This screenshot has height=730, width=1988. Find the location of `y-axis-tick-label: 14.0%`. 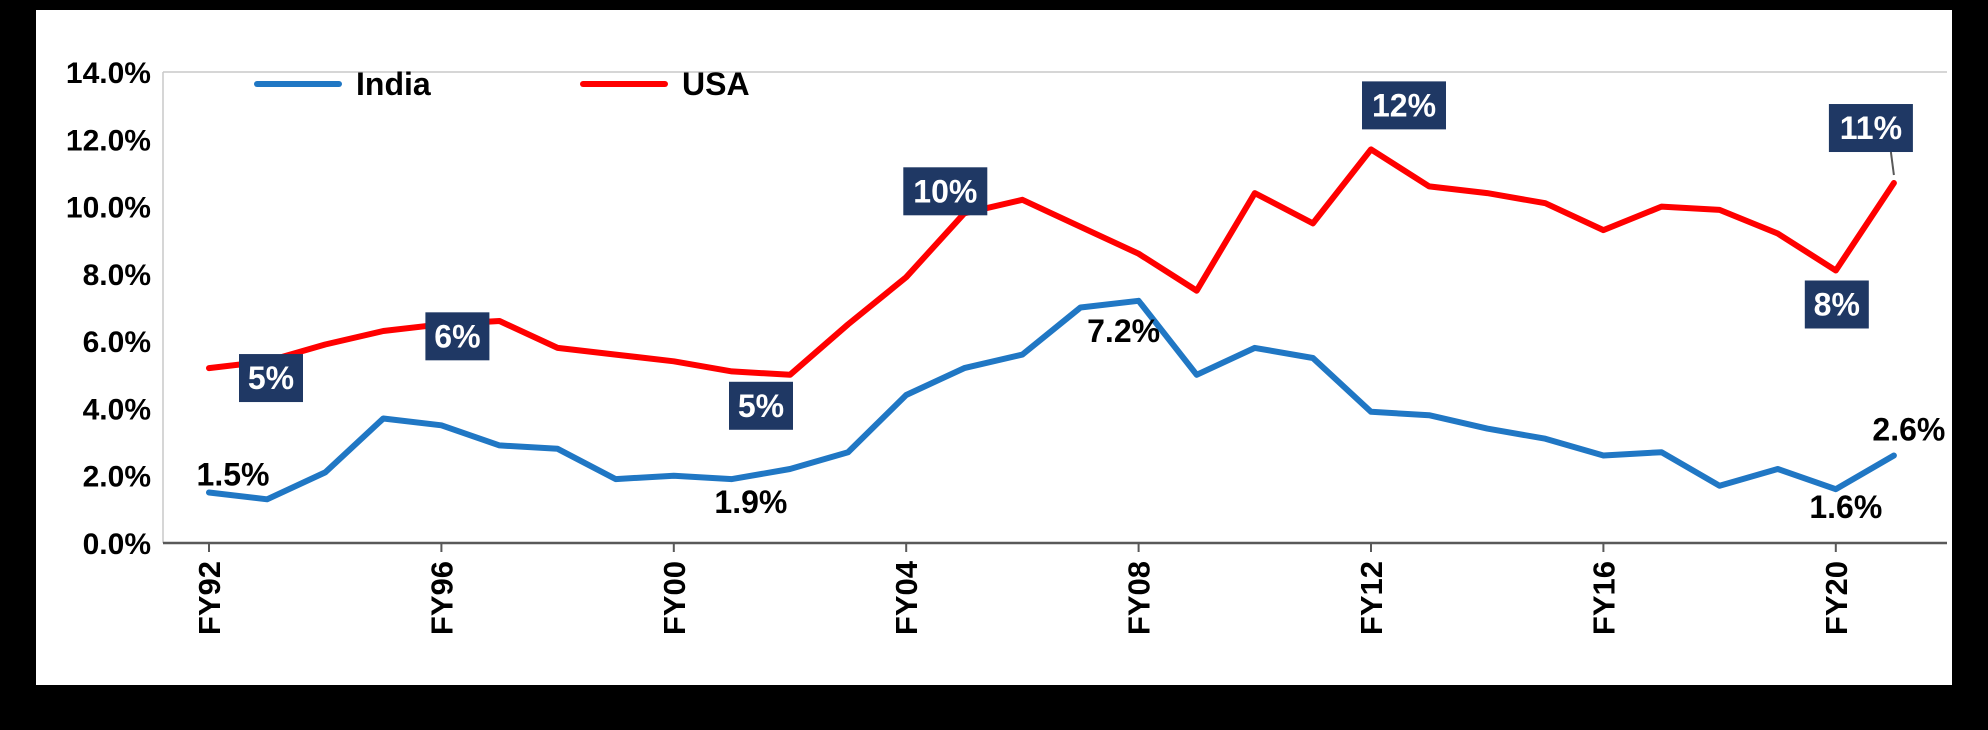

y-axis-tick-label: 14.0% is located at coordinates (108, 73).